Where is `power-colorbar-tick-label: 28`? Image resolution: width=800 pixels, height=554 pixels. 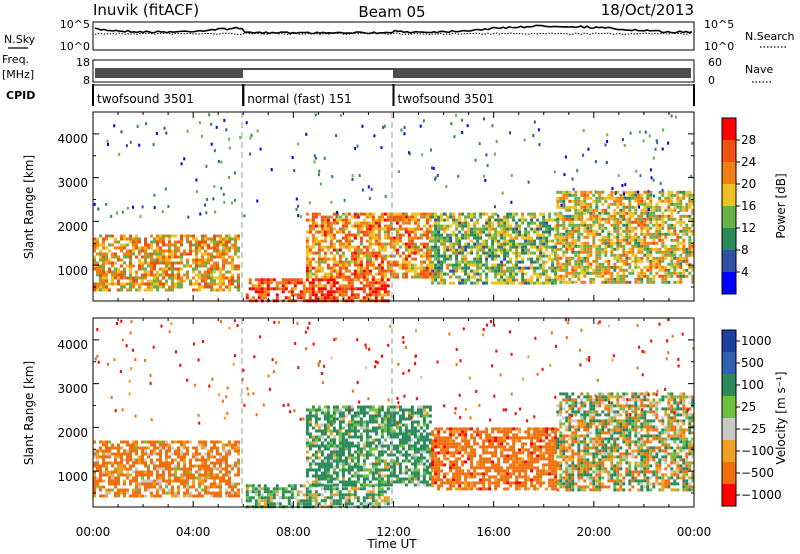
power-colorbar-tick-label: 28 is located at coordinates (748, 140).